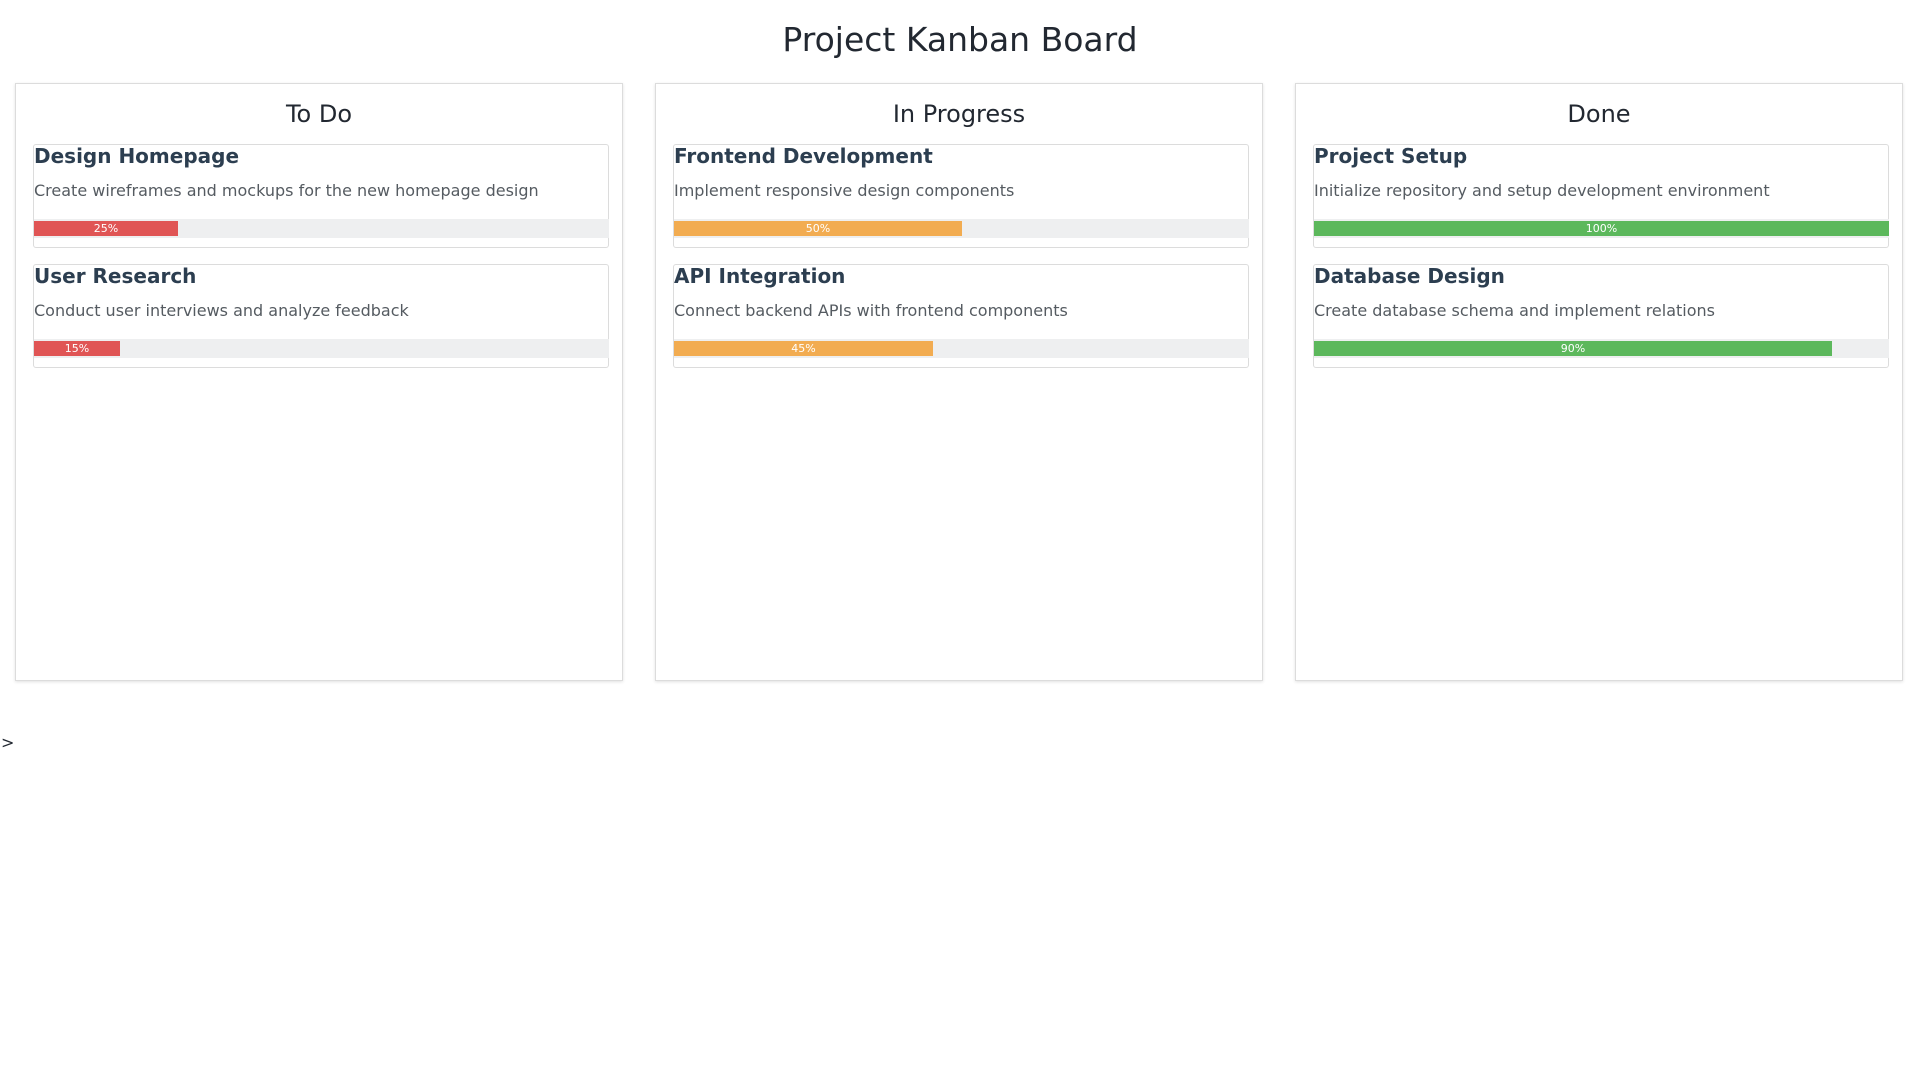 This screenshot has height=1080, width=1920. Describe the element at coordinates (1391, 156) in the screenshot. I see `card-title: Project Setup` at that location.